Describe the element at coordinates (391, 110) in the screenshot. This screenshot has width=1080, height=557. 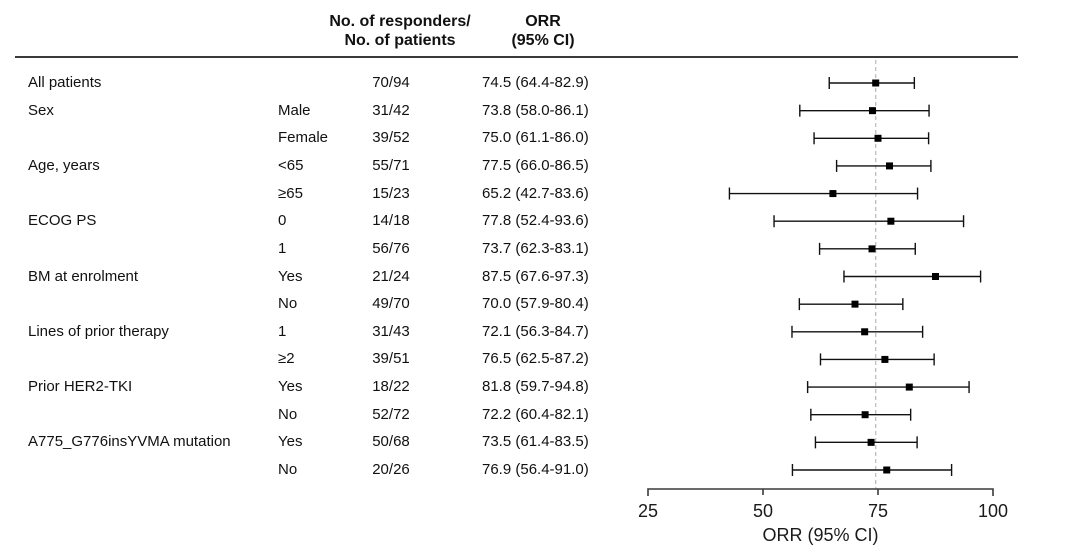
I see `responders-value: 31/42` at that location.